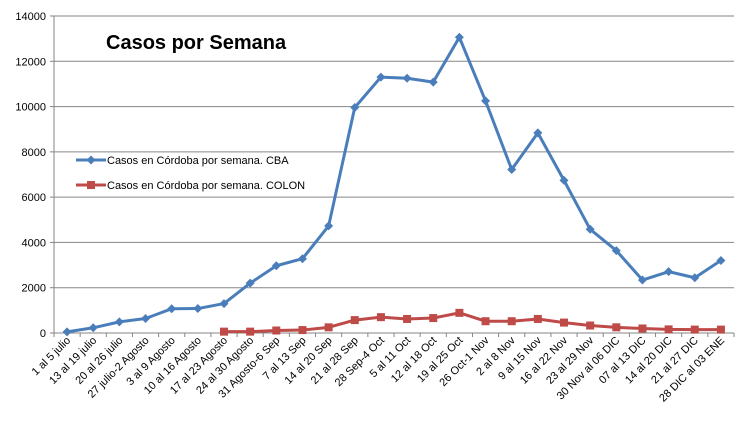  What do you see at coordinates (30, 175) in the screenshot?
I see `y-axis-ticks: 0 2000 4000 6000 8000 10000 12000 14000` at bounding box center [30, 175].